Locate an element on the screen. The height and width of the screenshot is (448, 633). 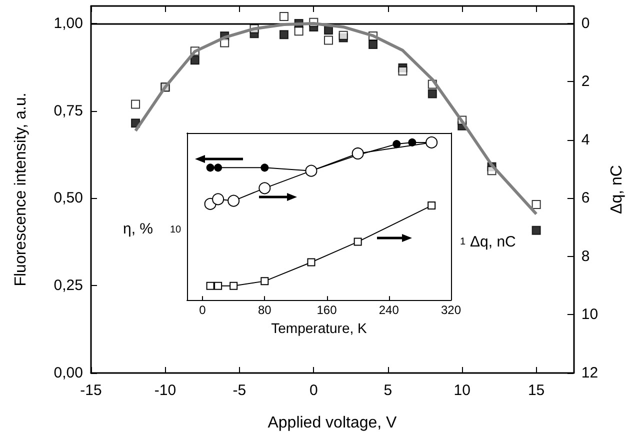
x-tick-label: -10 is located at coordinates (165, 390).